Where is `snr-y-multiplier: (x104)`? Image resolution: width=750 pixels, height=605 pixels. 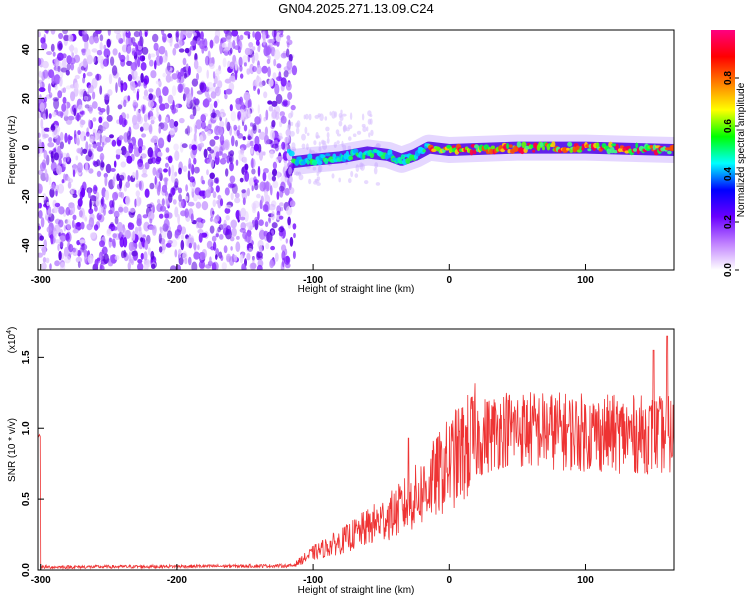 snr-y-multiplier: (x104) is located at coordinates (12, 340).